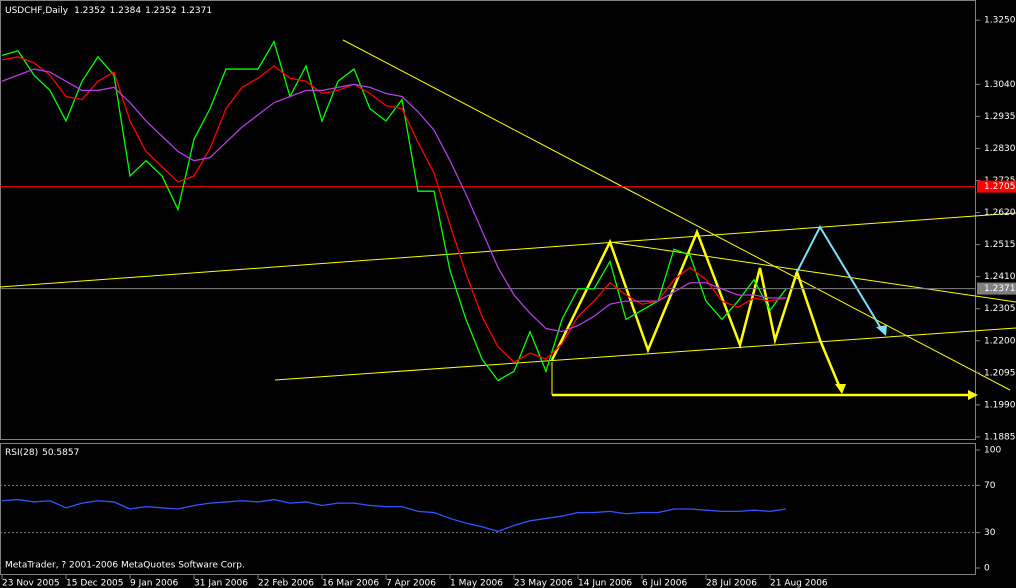 Image resolution: width=1016 pixels, height=588 pixels. Describe the element at coordinates (31, 583) in the screenshot. I see `x-tick-label: 23 Nov 2005` at that location.